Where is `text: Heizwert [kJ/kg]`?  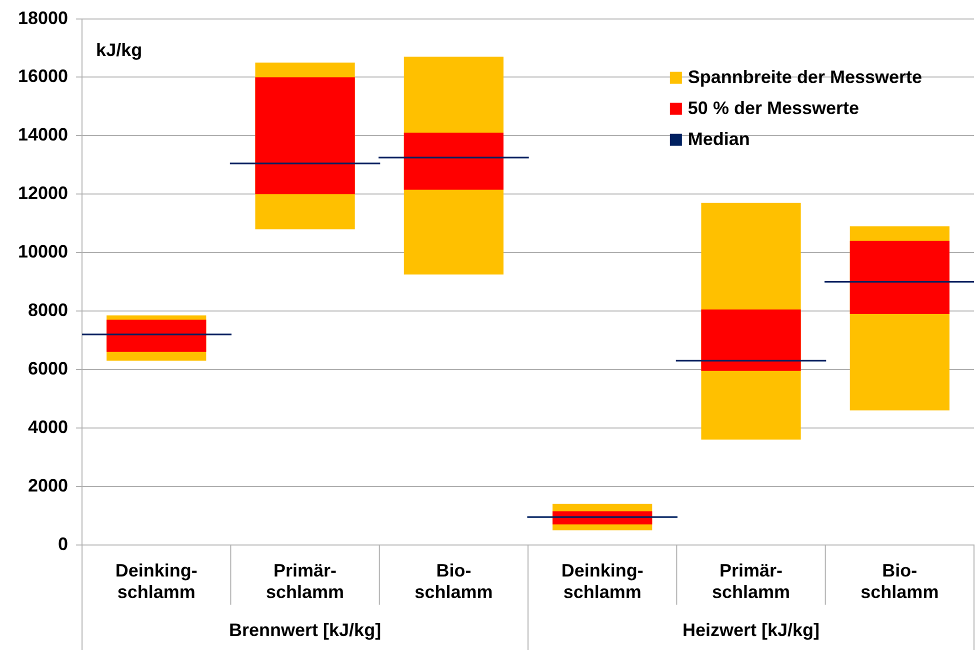 text: Heizwert [kJ/kg] is located at coordinates (751, 630).